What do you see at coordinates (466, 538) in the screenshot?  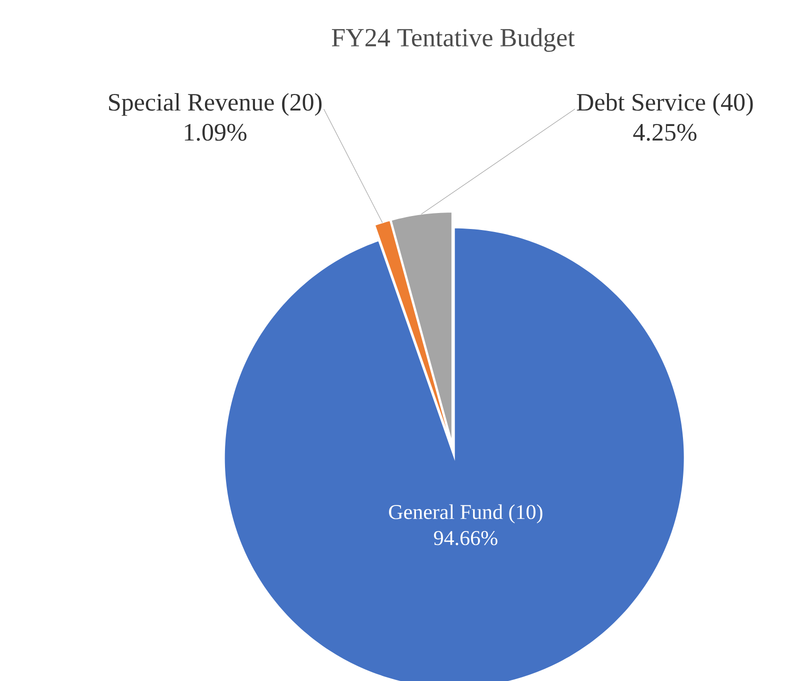 I see `data-label: 94.66%` at bounding box center [466, 538].